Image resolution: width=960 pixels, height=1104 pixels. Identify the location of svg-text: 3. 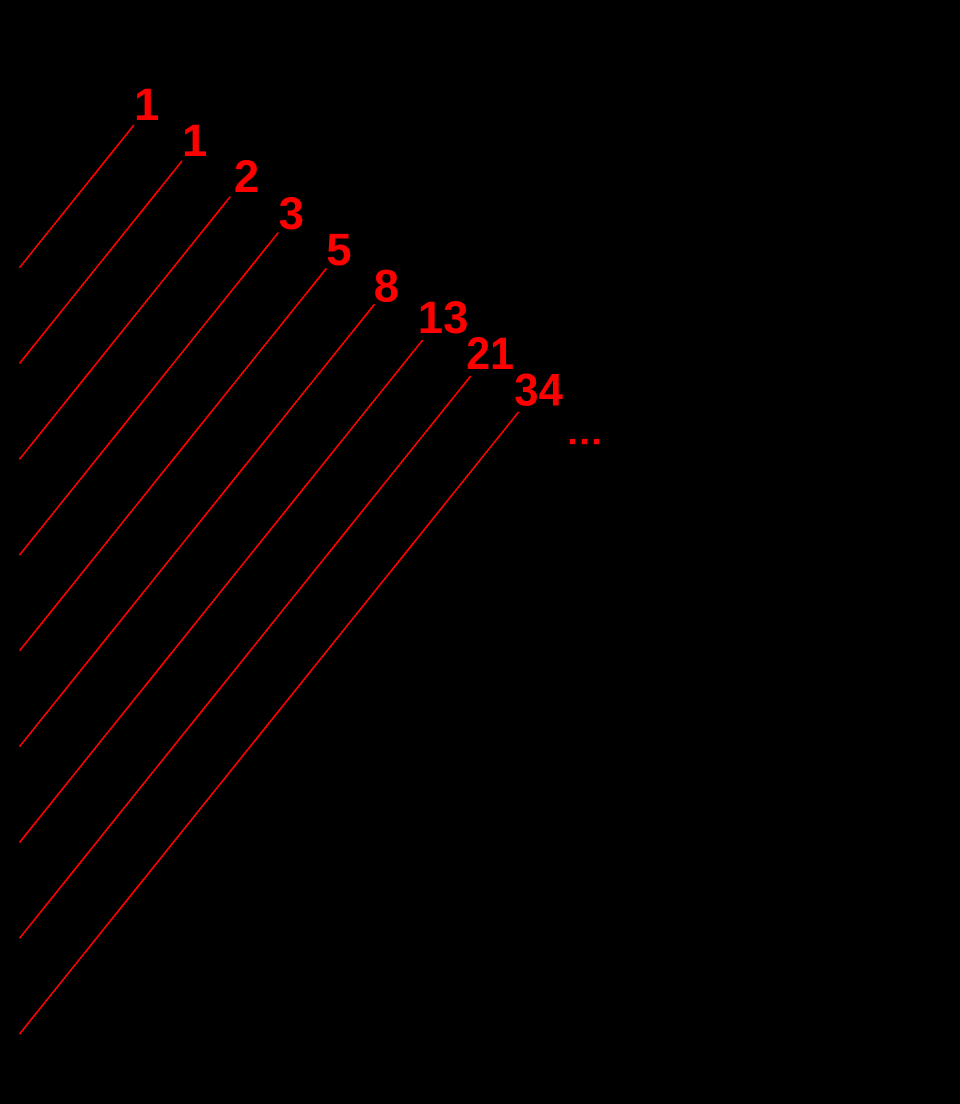
(291, 213).